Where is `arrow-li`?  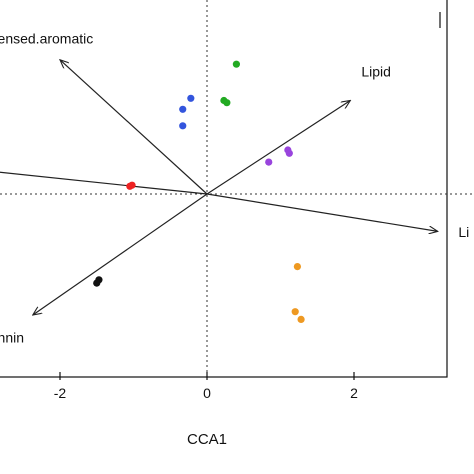 arrow-li is located at coordinates (322, 212).